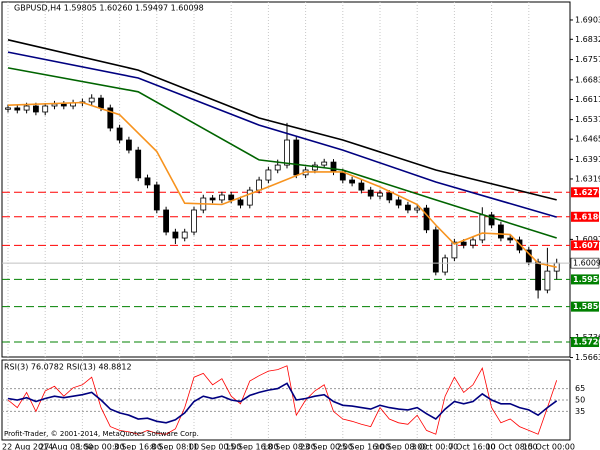 The width and height of the screenshot is (600, 450). Describe the element at coordinates (288, 446) in the screenshot. I see `x-tick-label: 18 Sep 08:00` at that location.